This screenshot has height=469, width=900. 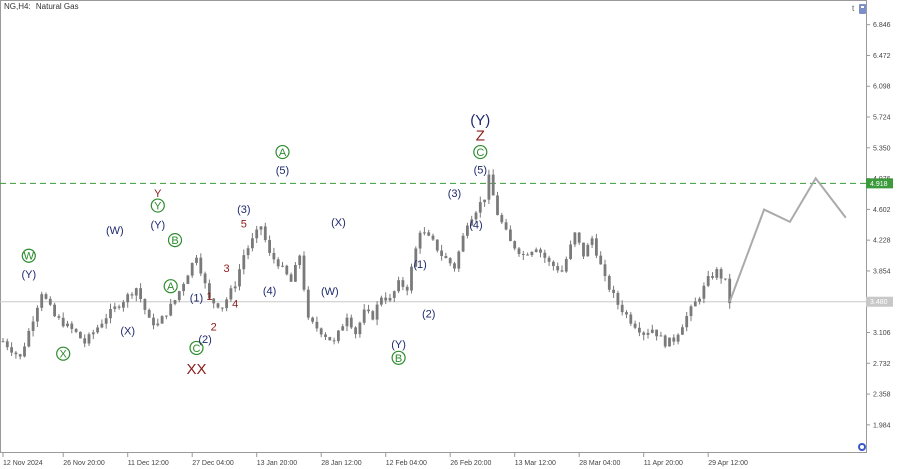 I want to click on wave-label: (4), so click(x=269, y=291).